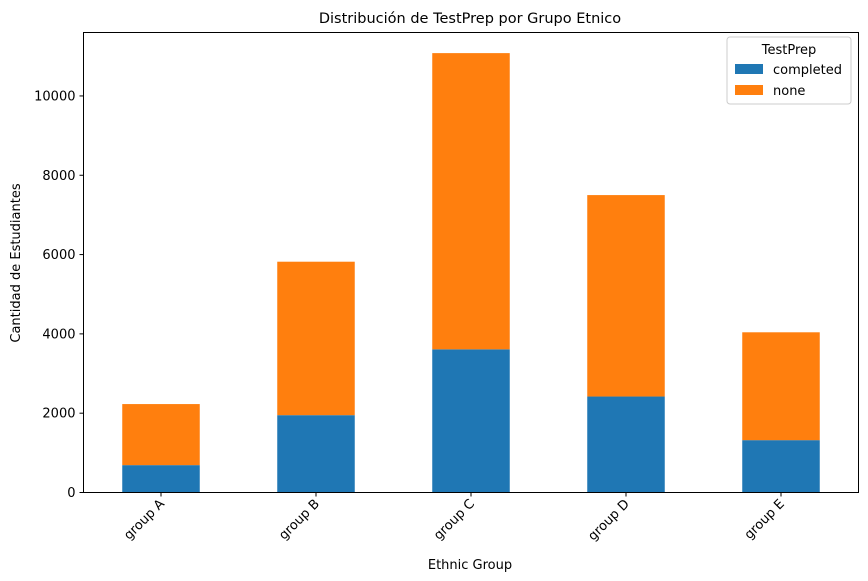 The height and width of the screenshot is (581, 868). What do you see at coordinates (144, 520) in the screenshot?
I see `x-tick-label: group A` at bounding box center [144, 520].